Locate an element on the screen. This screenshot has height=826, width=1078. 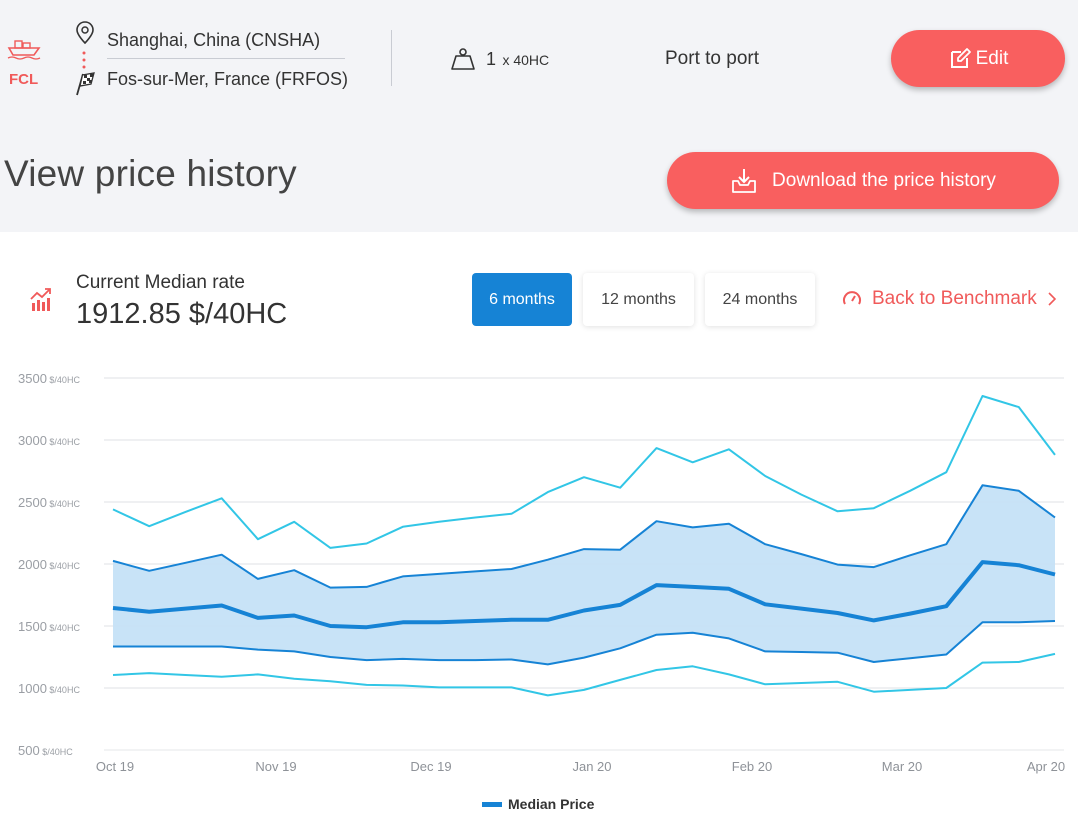
y-tick-label: 500 $/40HC is located at coordinates (45, 750).